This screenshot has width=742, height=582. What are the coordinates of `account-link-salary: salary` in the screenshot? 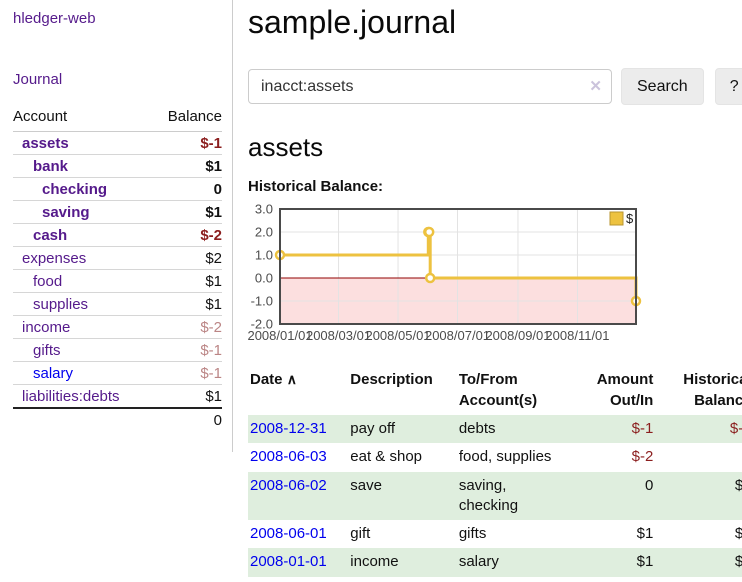 It's located at (53, 373).